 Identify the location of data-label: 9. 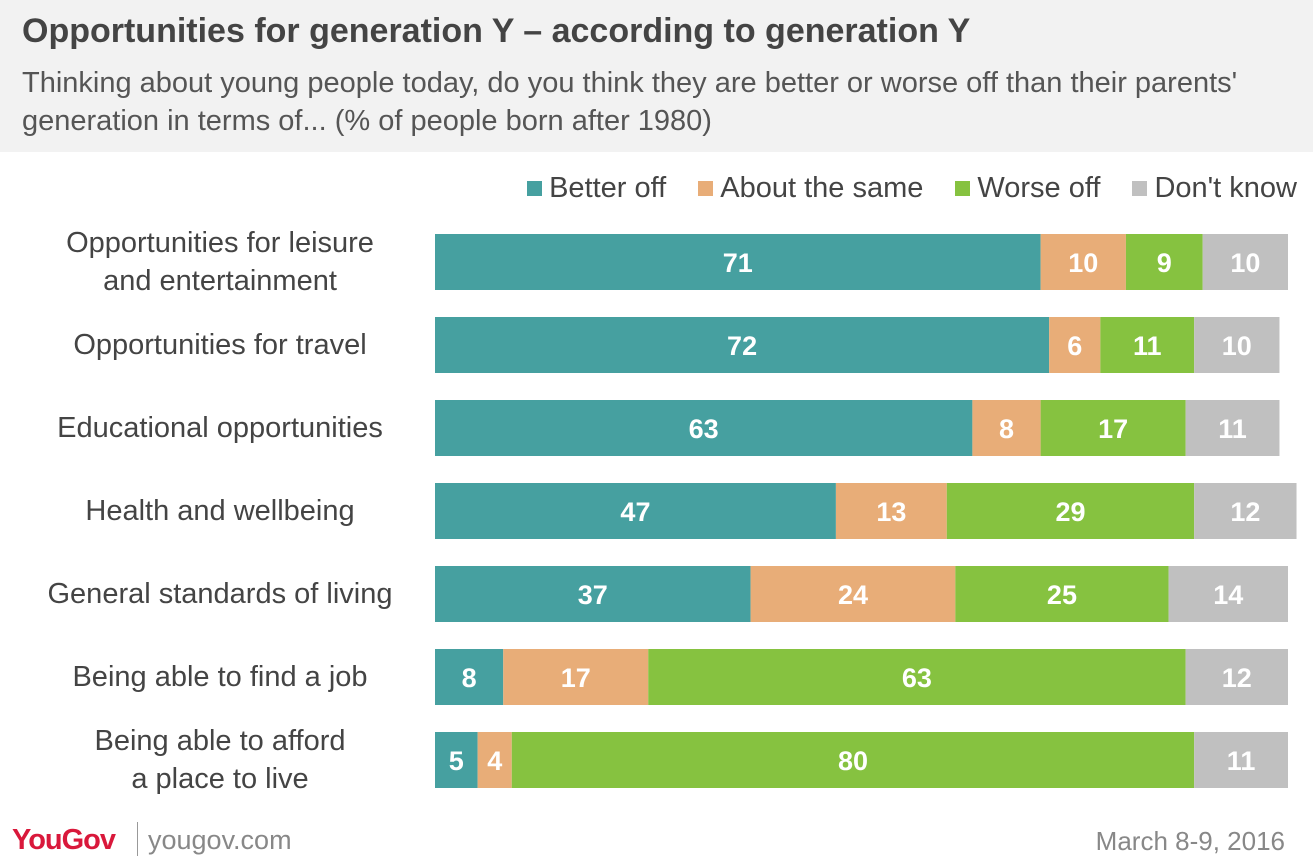
(1164, 263).